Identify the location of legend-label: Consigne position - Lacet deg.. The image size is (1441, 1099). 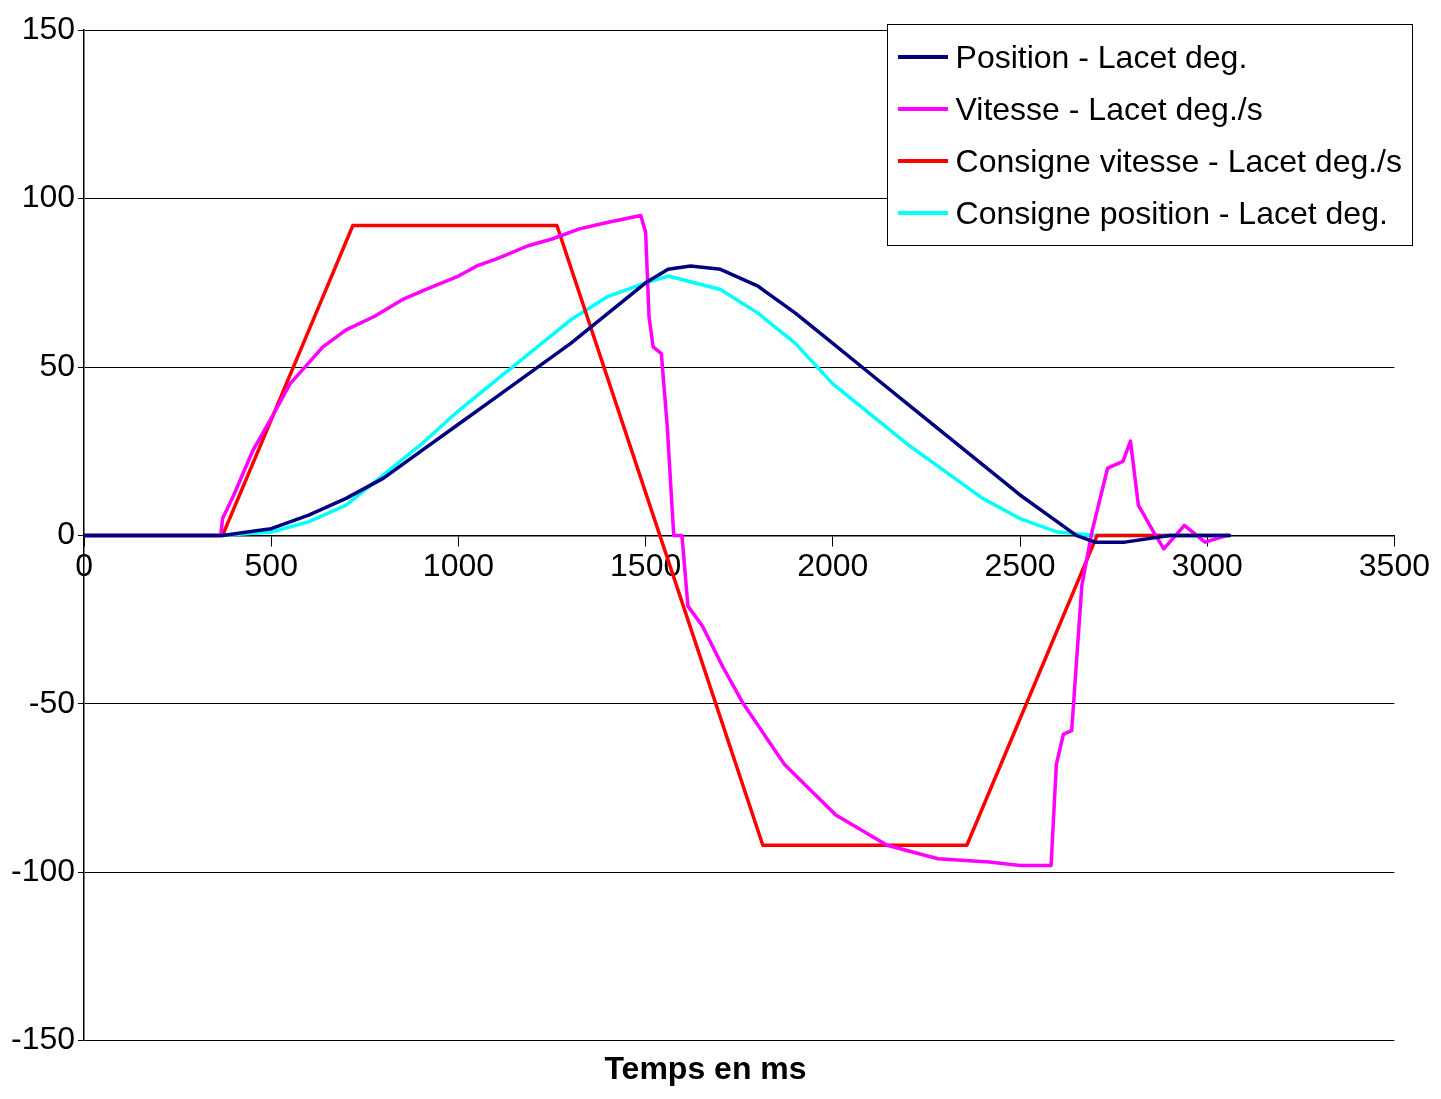
(1171, 213).